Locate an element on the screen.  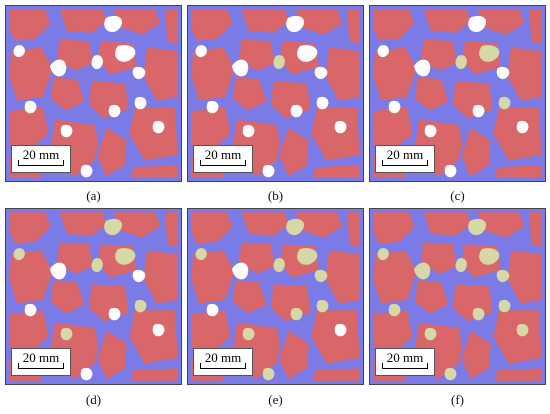
caption-d: (d) is located at coordinates (93, 399).